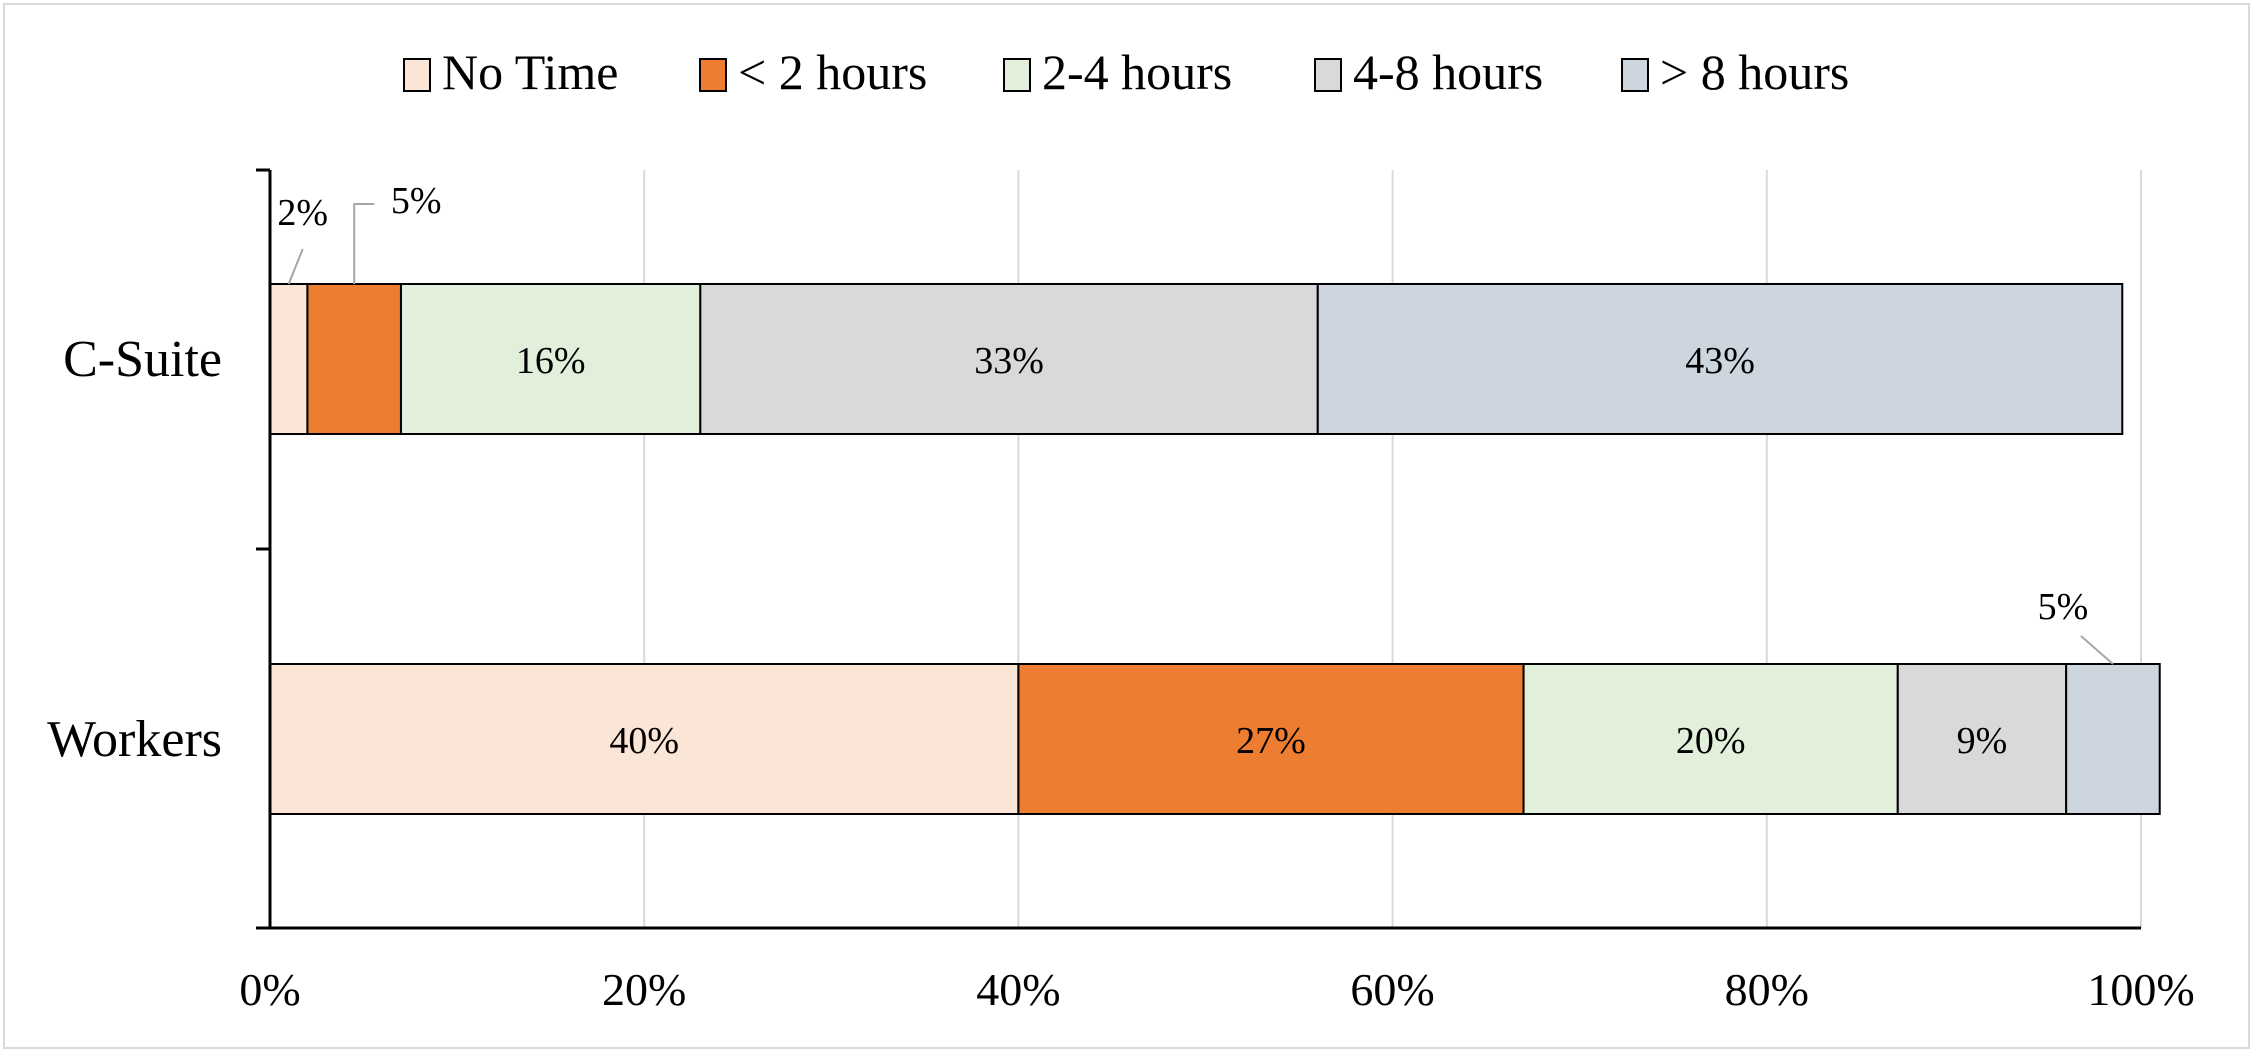 The width and height of the screenshot is (2255, 1054). What do you see at coordinates (1754, 72) in the screenshot?
I see `legend-label: > 8 hours` at bounding box center [1754, 72].